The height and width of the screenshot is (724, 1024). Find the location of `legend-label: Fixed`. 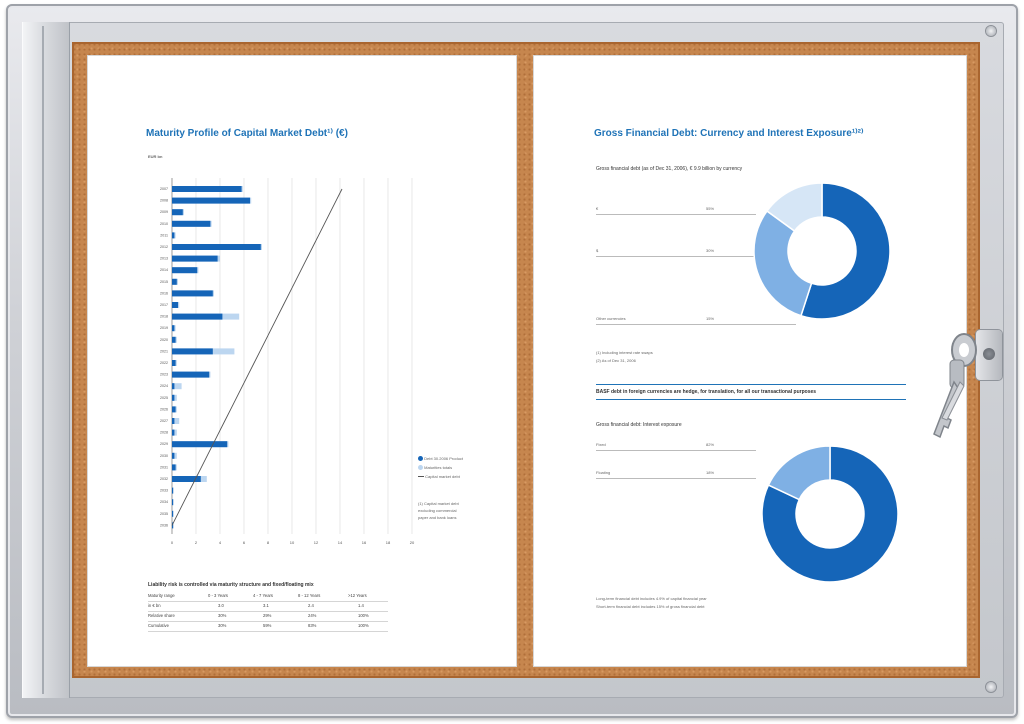

legend-label: Fixed is located at coordinates (601, 444).